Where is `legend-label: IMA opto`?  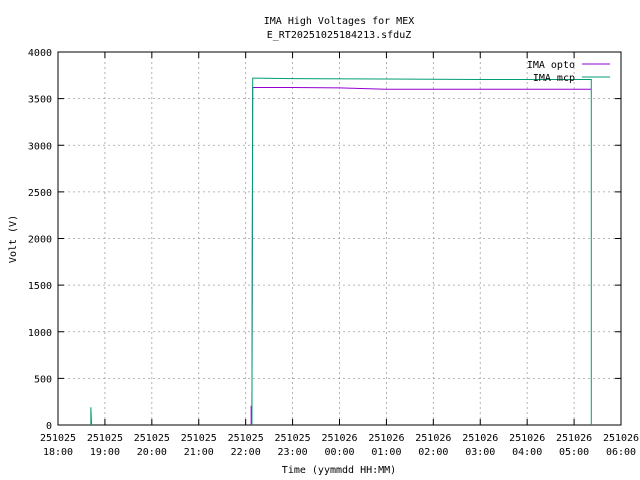 legend-label: IMA opto is located at coordinates (551, 65).